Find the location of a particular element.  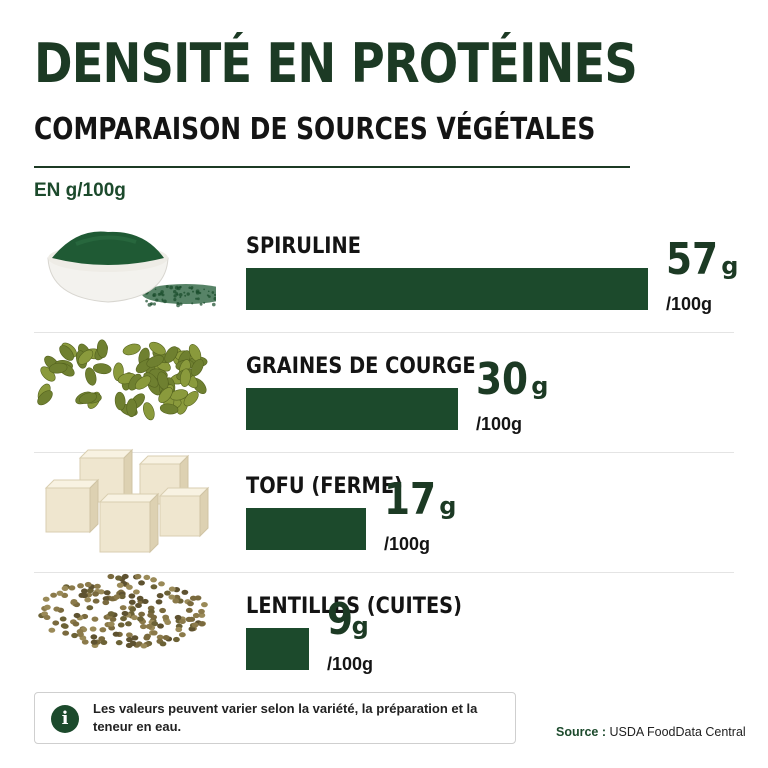

unit-label: EN g/100g is located at coordinates (80, 190).